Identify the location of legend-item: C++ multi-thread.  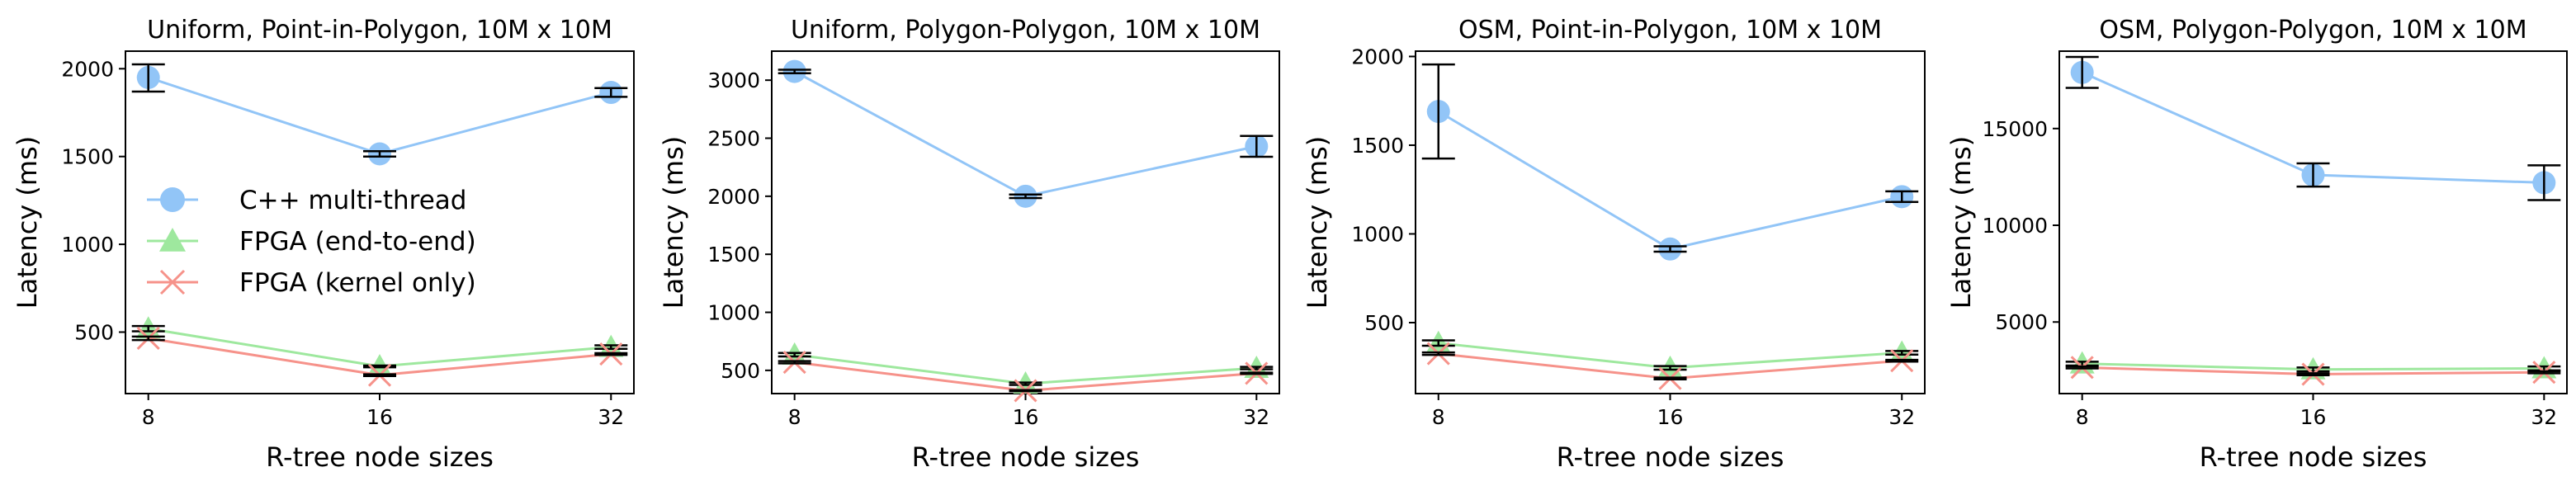
(306, 200).